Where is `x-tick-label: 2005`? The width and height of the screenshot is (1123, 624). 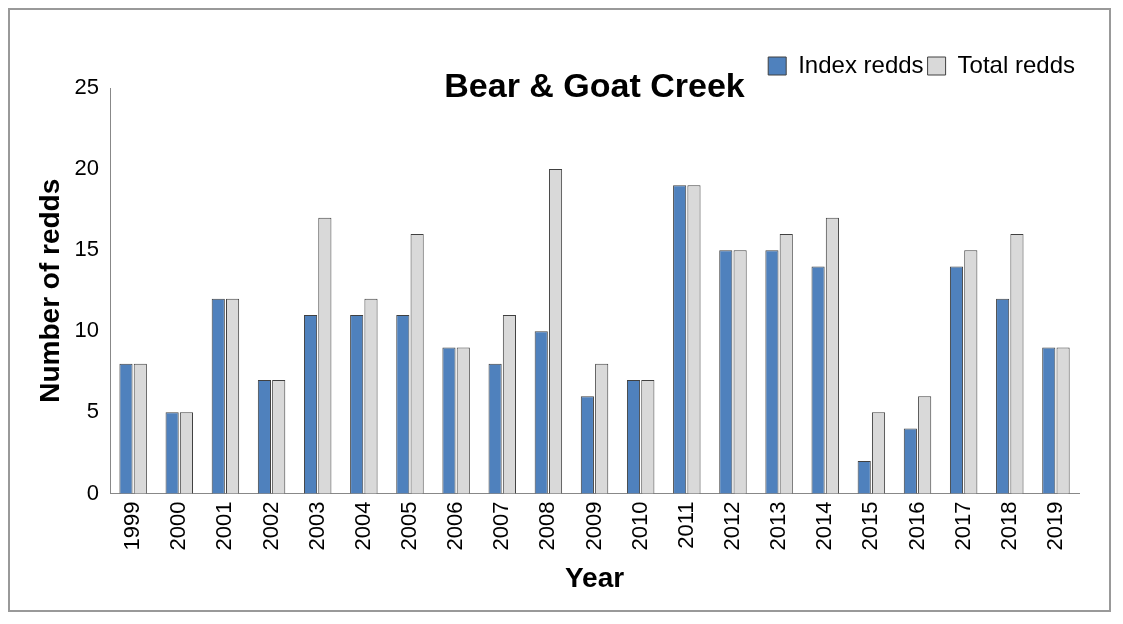
x-tick-label: 2005 is located at coordinates (409, 526).